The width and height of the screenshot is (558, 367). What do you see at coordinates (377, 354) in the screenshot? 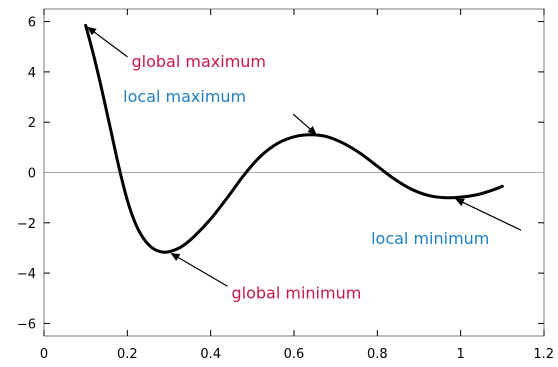
I see `x-tick-label: 0.8` at bounding box center [377, 354].